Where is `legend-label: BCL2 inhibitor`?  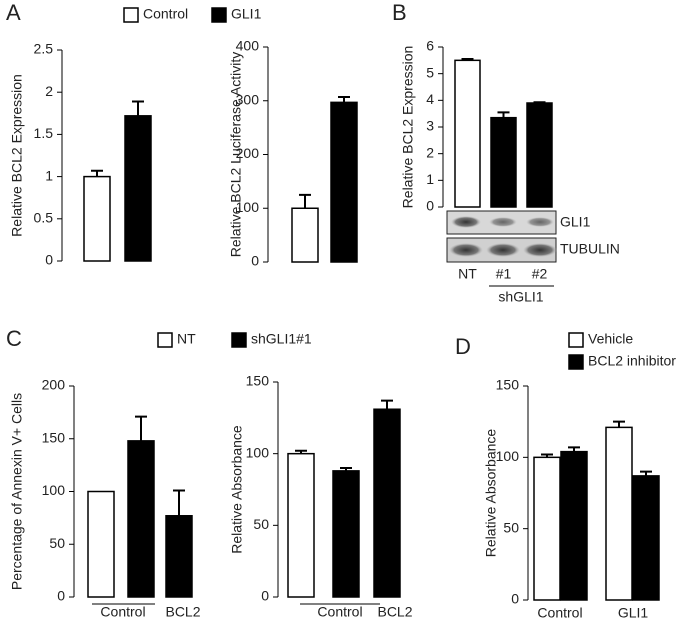
legend-label: BCL2 inhibitor is located at coordinates (632, 361).